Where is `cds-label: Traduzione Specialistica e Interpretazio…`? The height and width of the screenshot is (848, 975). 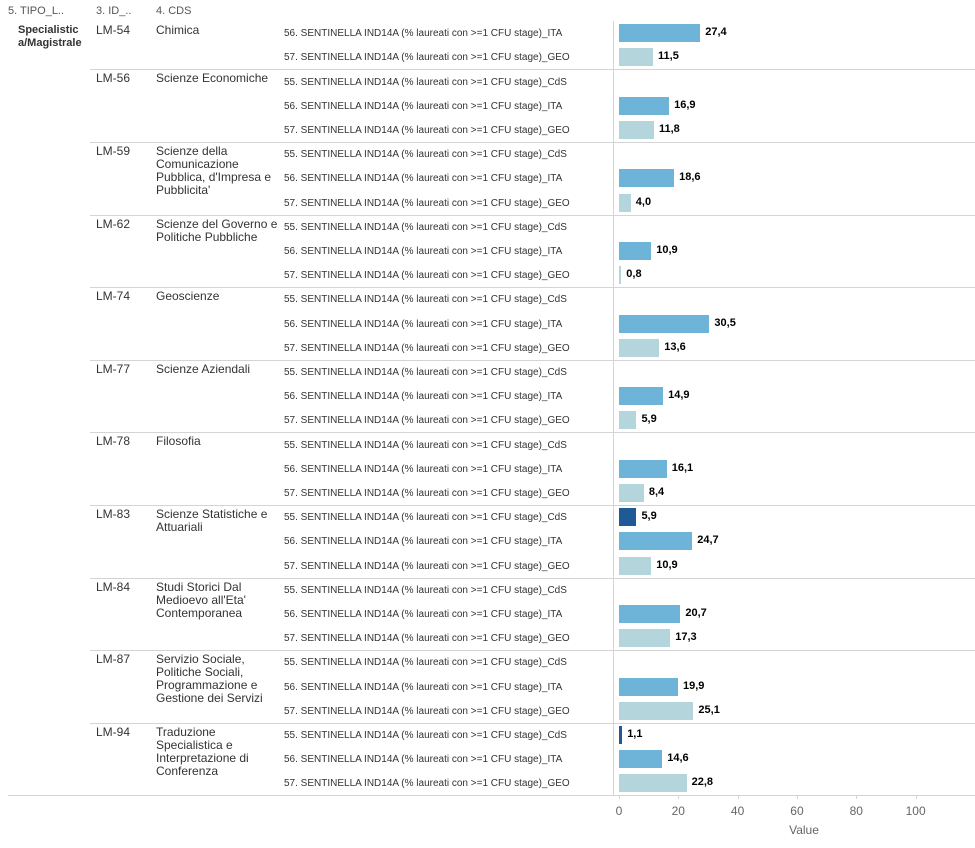 cds-label: Traduzione Specialistica e Interpretazio… is located at coordinates (202, 751).